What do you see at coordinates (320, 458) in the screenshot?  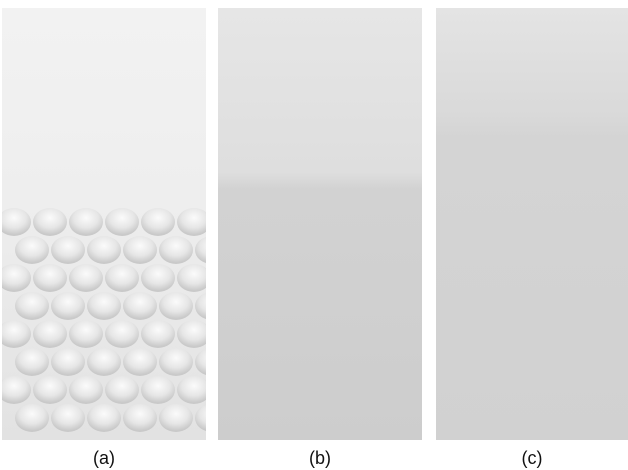 I see `panel-label: (b)` at bounding box center [320, 458].